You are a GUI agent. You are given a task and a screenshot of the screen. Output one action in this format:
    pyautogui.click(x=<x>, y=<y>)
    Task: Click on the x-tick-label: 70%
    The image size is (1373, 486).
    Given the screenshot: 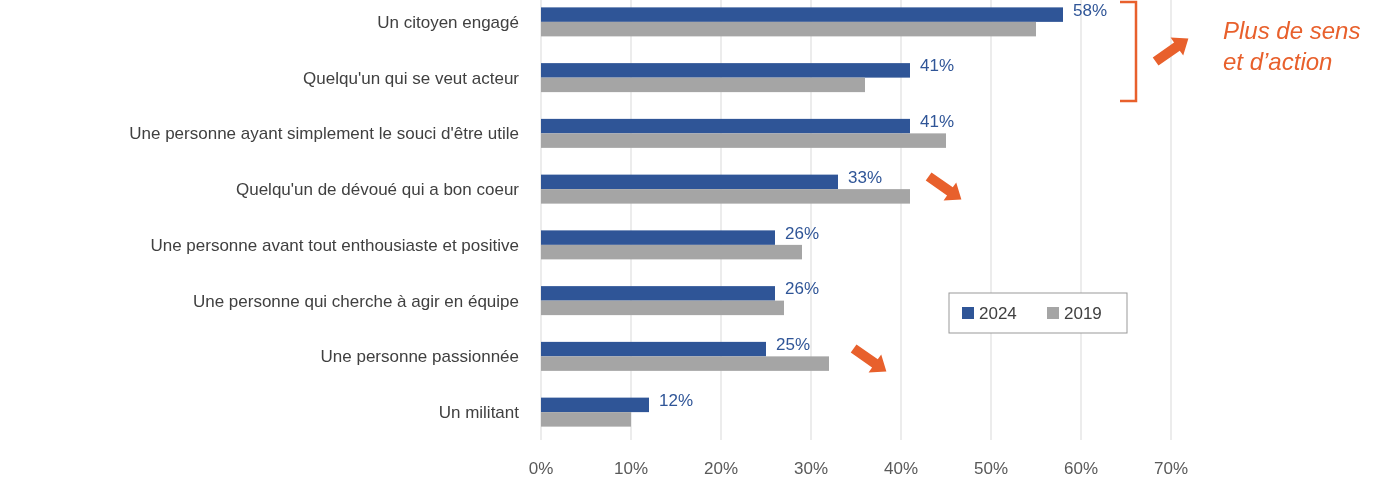 What is the action you would take?
    pyautogui.click(x=1171, y=468)
    